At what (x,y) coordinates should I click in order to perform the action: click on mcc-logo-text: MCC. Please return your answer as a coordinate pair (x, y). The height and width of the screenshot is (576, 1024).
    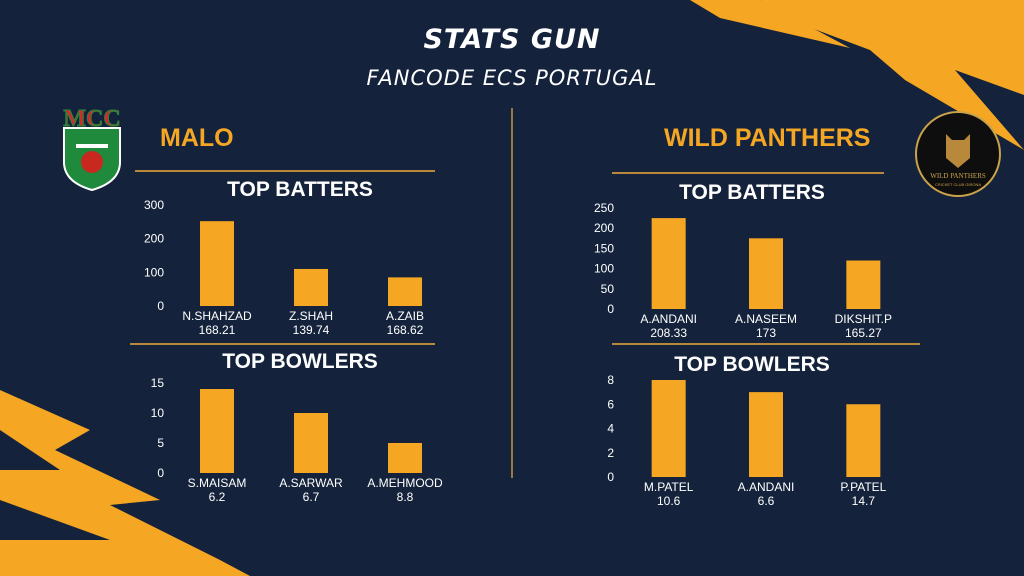
    Looking at the image, I should click on (91, 119).